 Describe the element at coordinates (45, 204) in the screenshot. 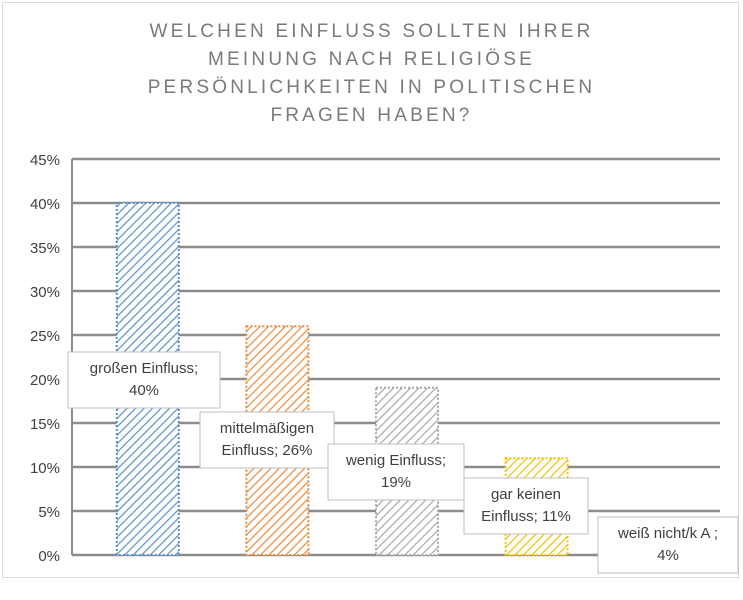

I see `y-tick-label: 40%` at that location.